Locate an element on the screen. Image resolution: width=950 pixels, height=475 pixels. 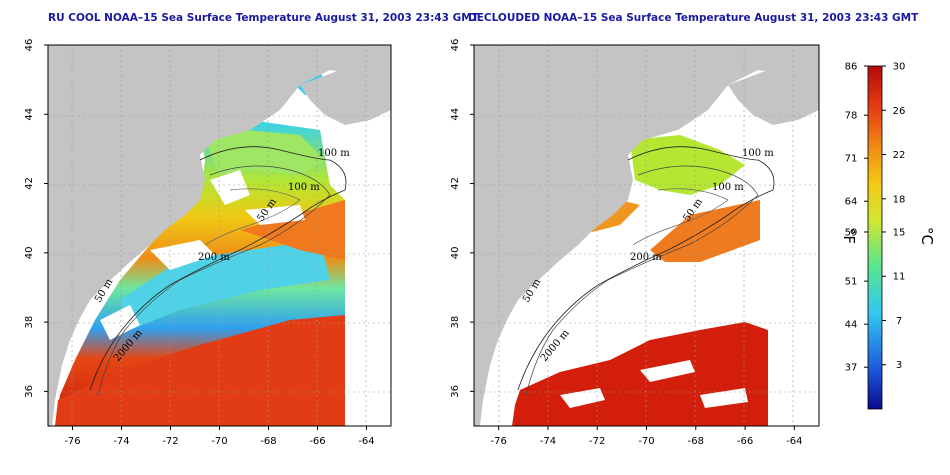
cloud-patches-left is located at coordinates (202, 255).